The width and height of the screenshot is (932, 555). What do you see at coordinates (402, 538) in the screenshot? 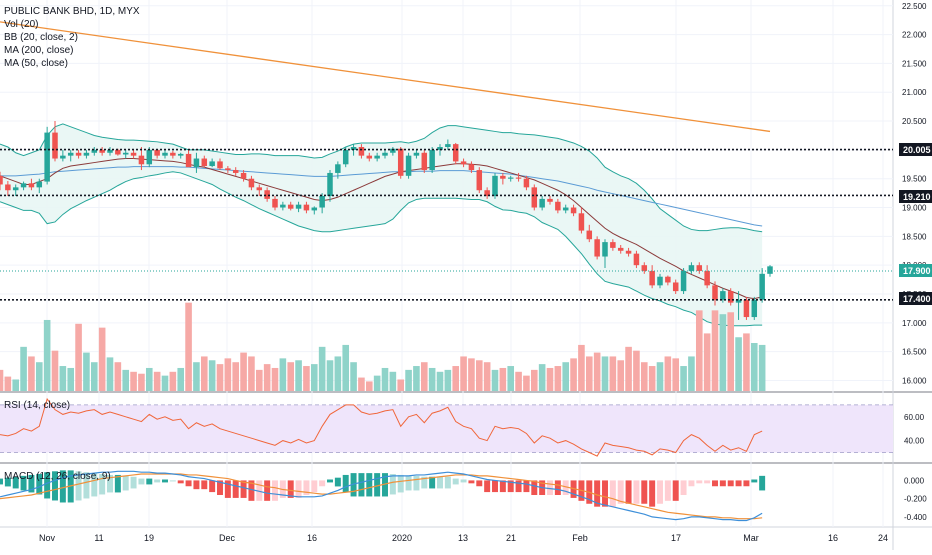
I see `time-tick-label: 2020` at bounding box center [402, 538].